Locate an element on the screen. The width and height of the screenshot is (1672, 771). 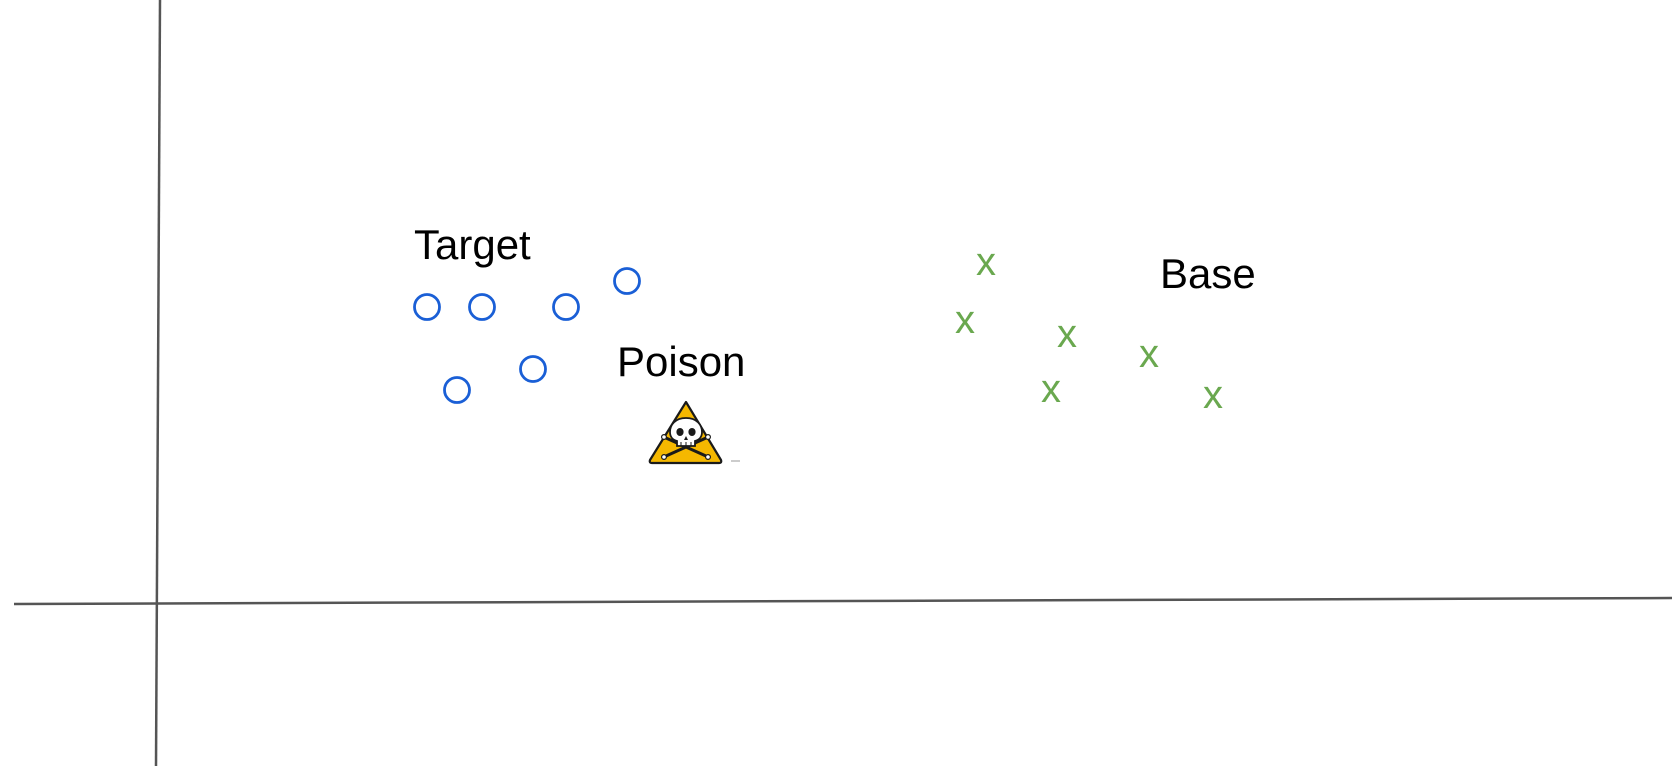
target-label: Target is located at coordinates (472, 244).